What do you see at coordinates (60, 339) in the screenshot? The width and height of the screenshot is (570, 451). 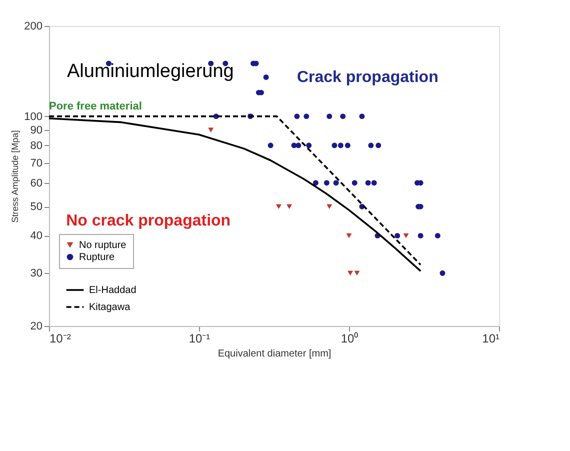 I see `x-tick-label: 10⁻²` at bounding box center [60, 339].